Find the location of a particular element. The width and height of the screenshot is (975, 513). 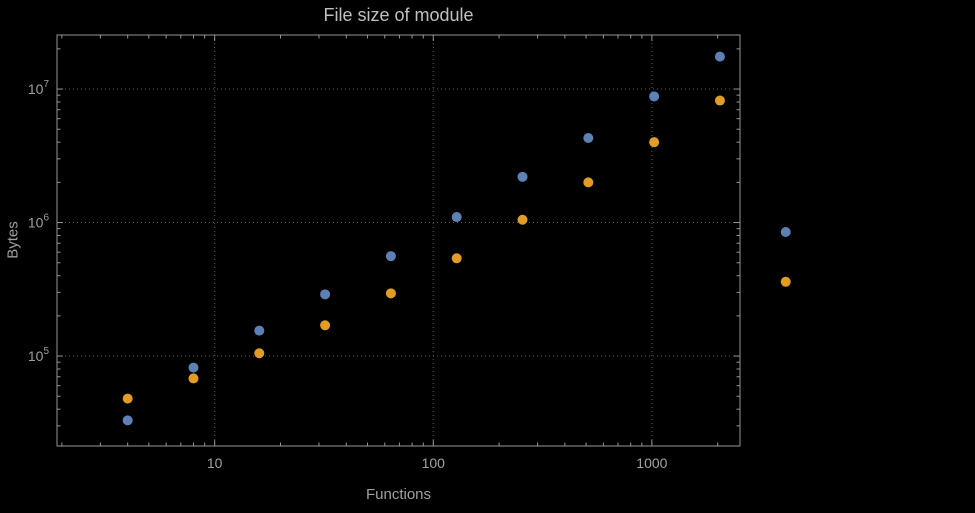

x-tick-label: 10 is located at coordinates (215, 463).